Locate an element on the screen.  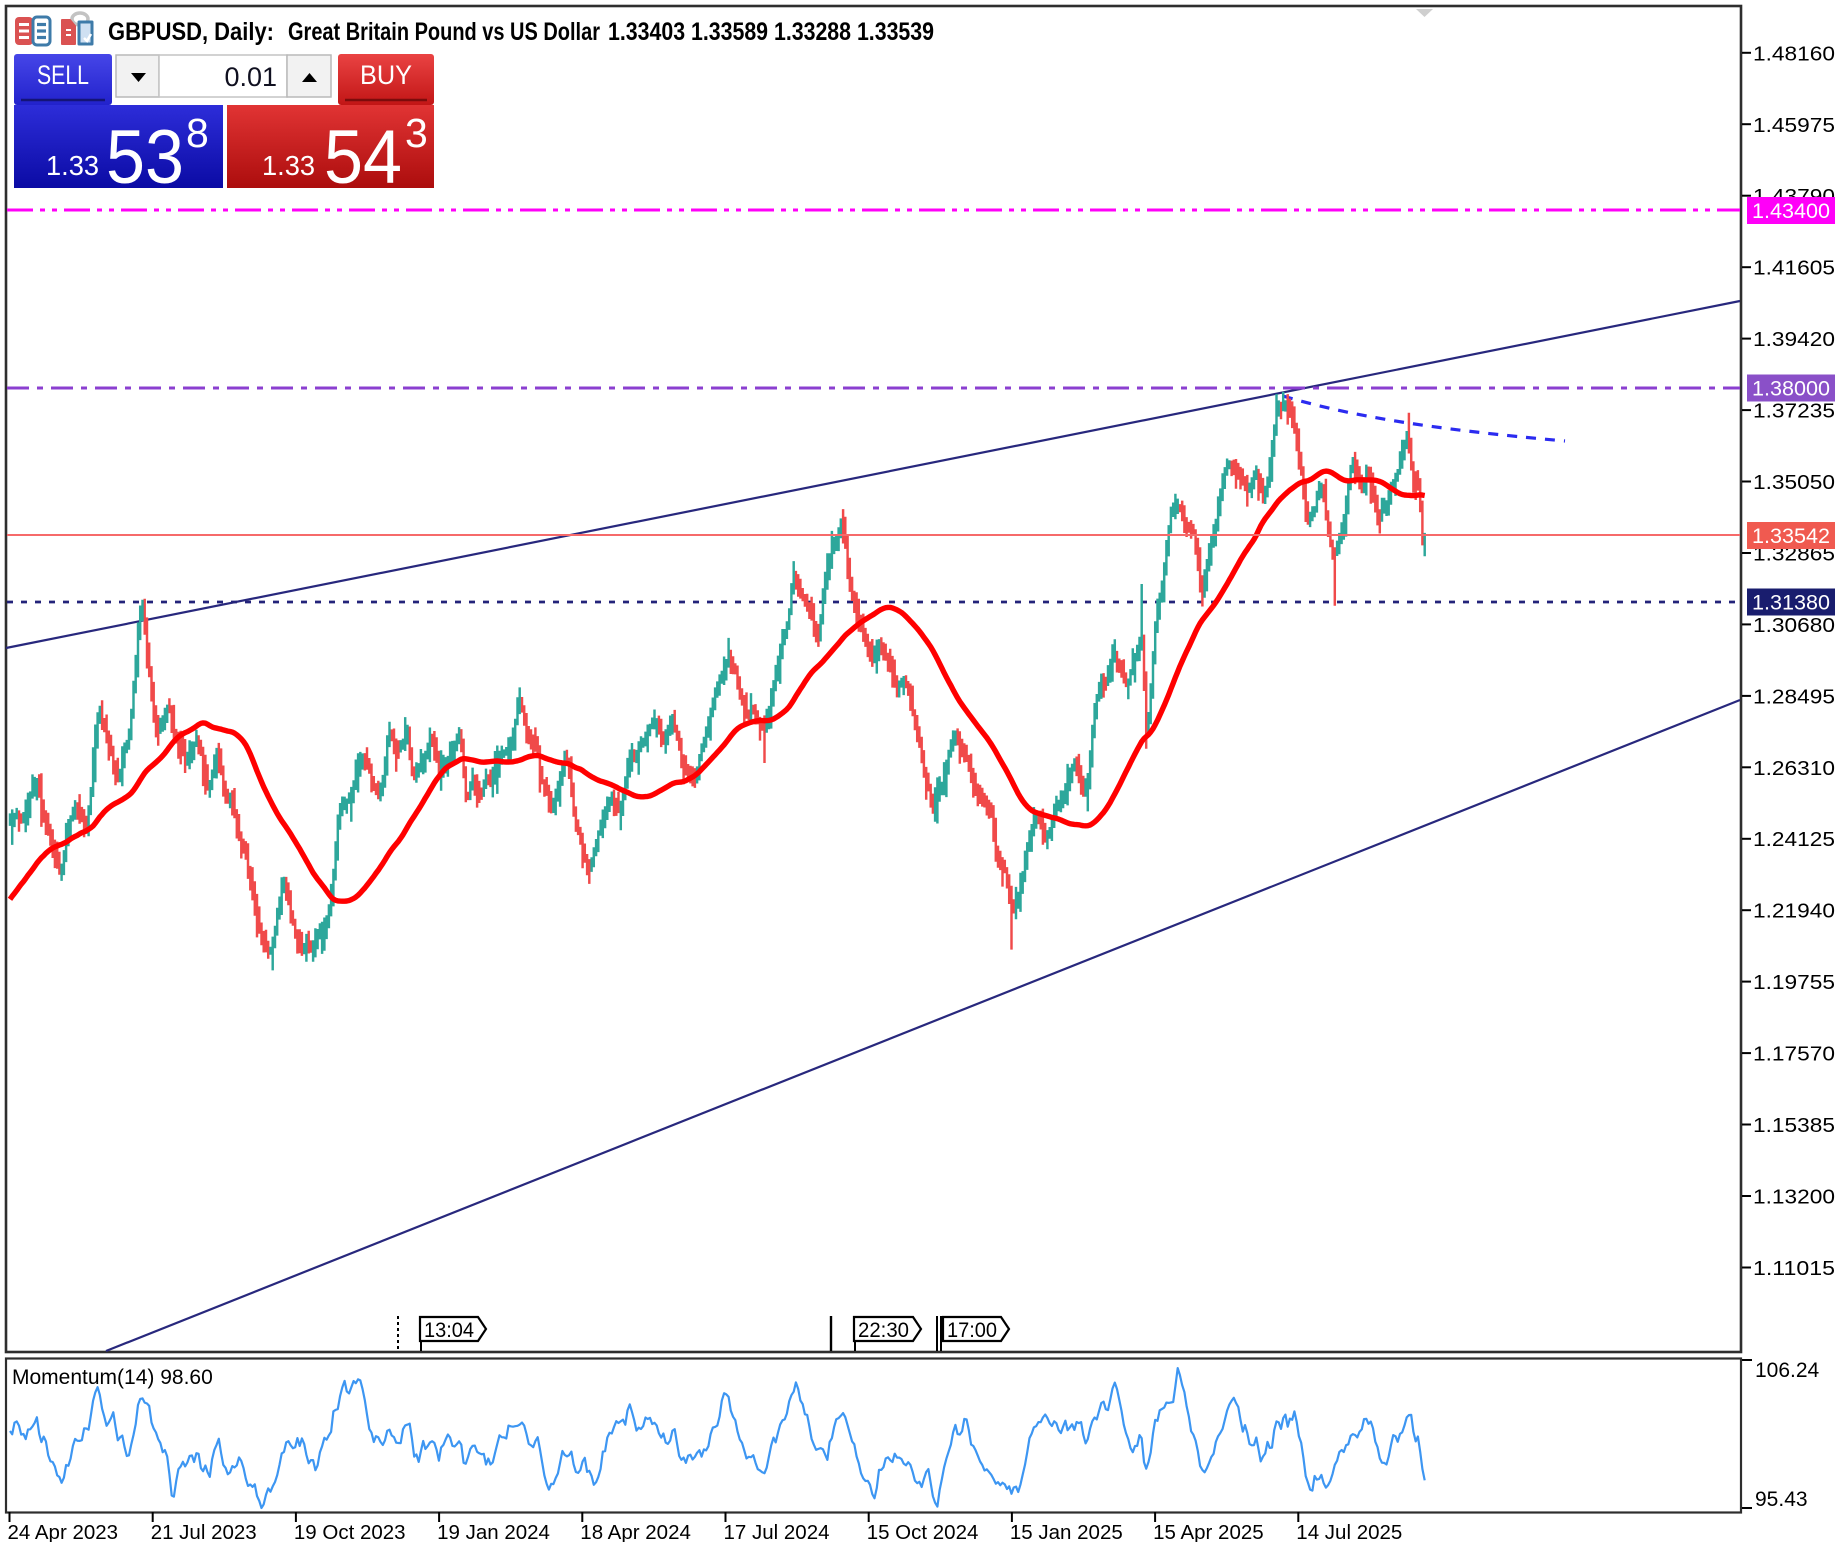
svg-text: 17:00 is located at coordinates (972, 1330).